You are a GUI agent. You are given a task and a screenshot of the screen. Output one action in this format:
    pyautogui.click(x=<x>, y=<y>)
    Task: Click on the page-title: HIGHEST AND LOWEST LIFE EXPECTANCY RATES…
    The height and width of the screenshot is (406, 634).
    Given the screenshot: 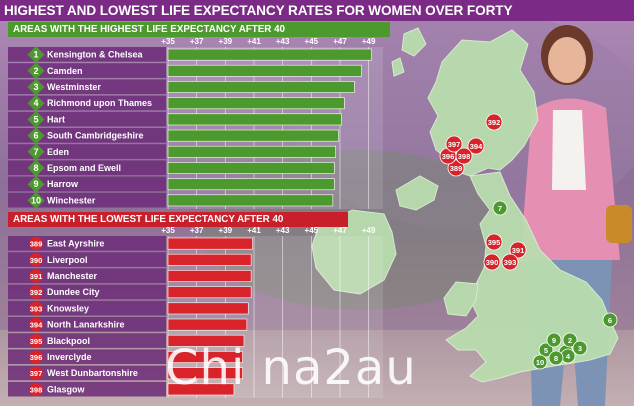 What is the action you would take?
    pyautogui.click(x=317, y=10)
    